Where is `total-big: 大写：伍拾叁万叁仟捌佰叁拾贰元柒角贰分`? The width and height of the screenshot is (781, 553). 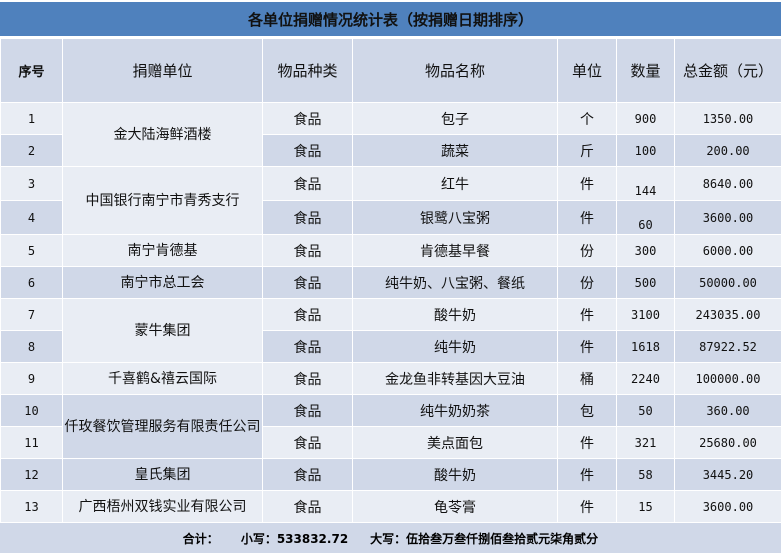 total-big: 大写：伍拾叁万叁仟捌佰叁拾贰元柒角贰分 is located at coordinates (484, 538).